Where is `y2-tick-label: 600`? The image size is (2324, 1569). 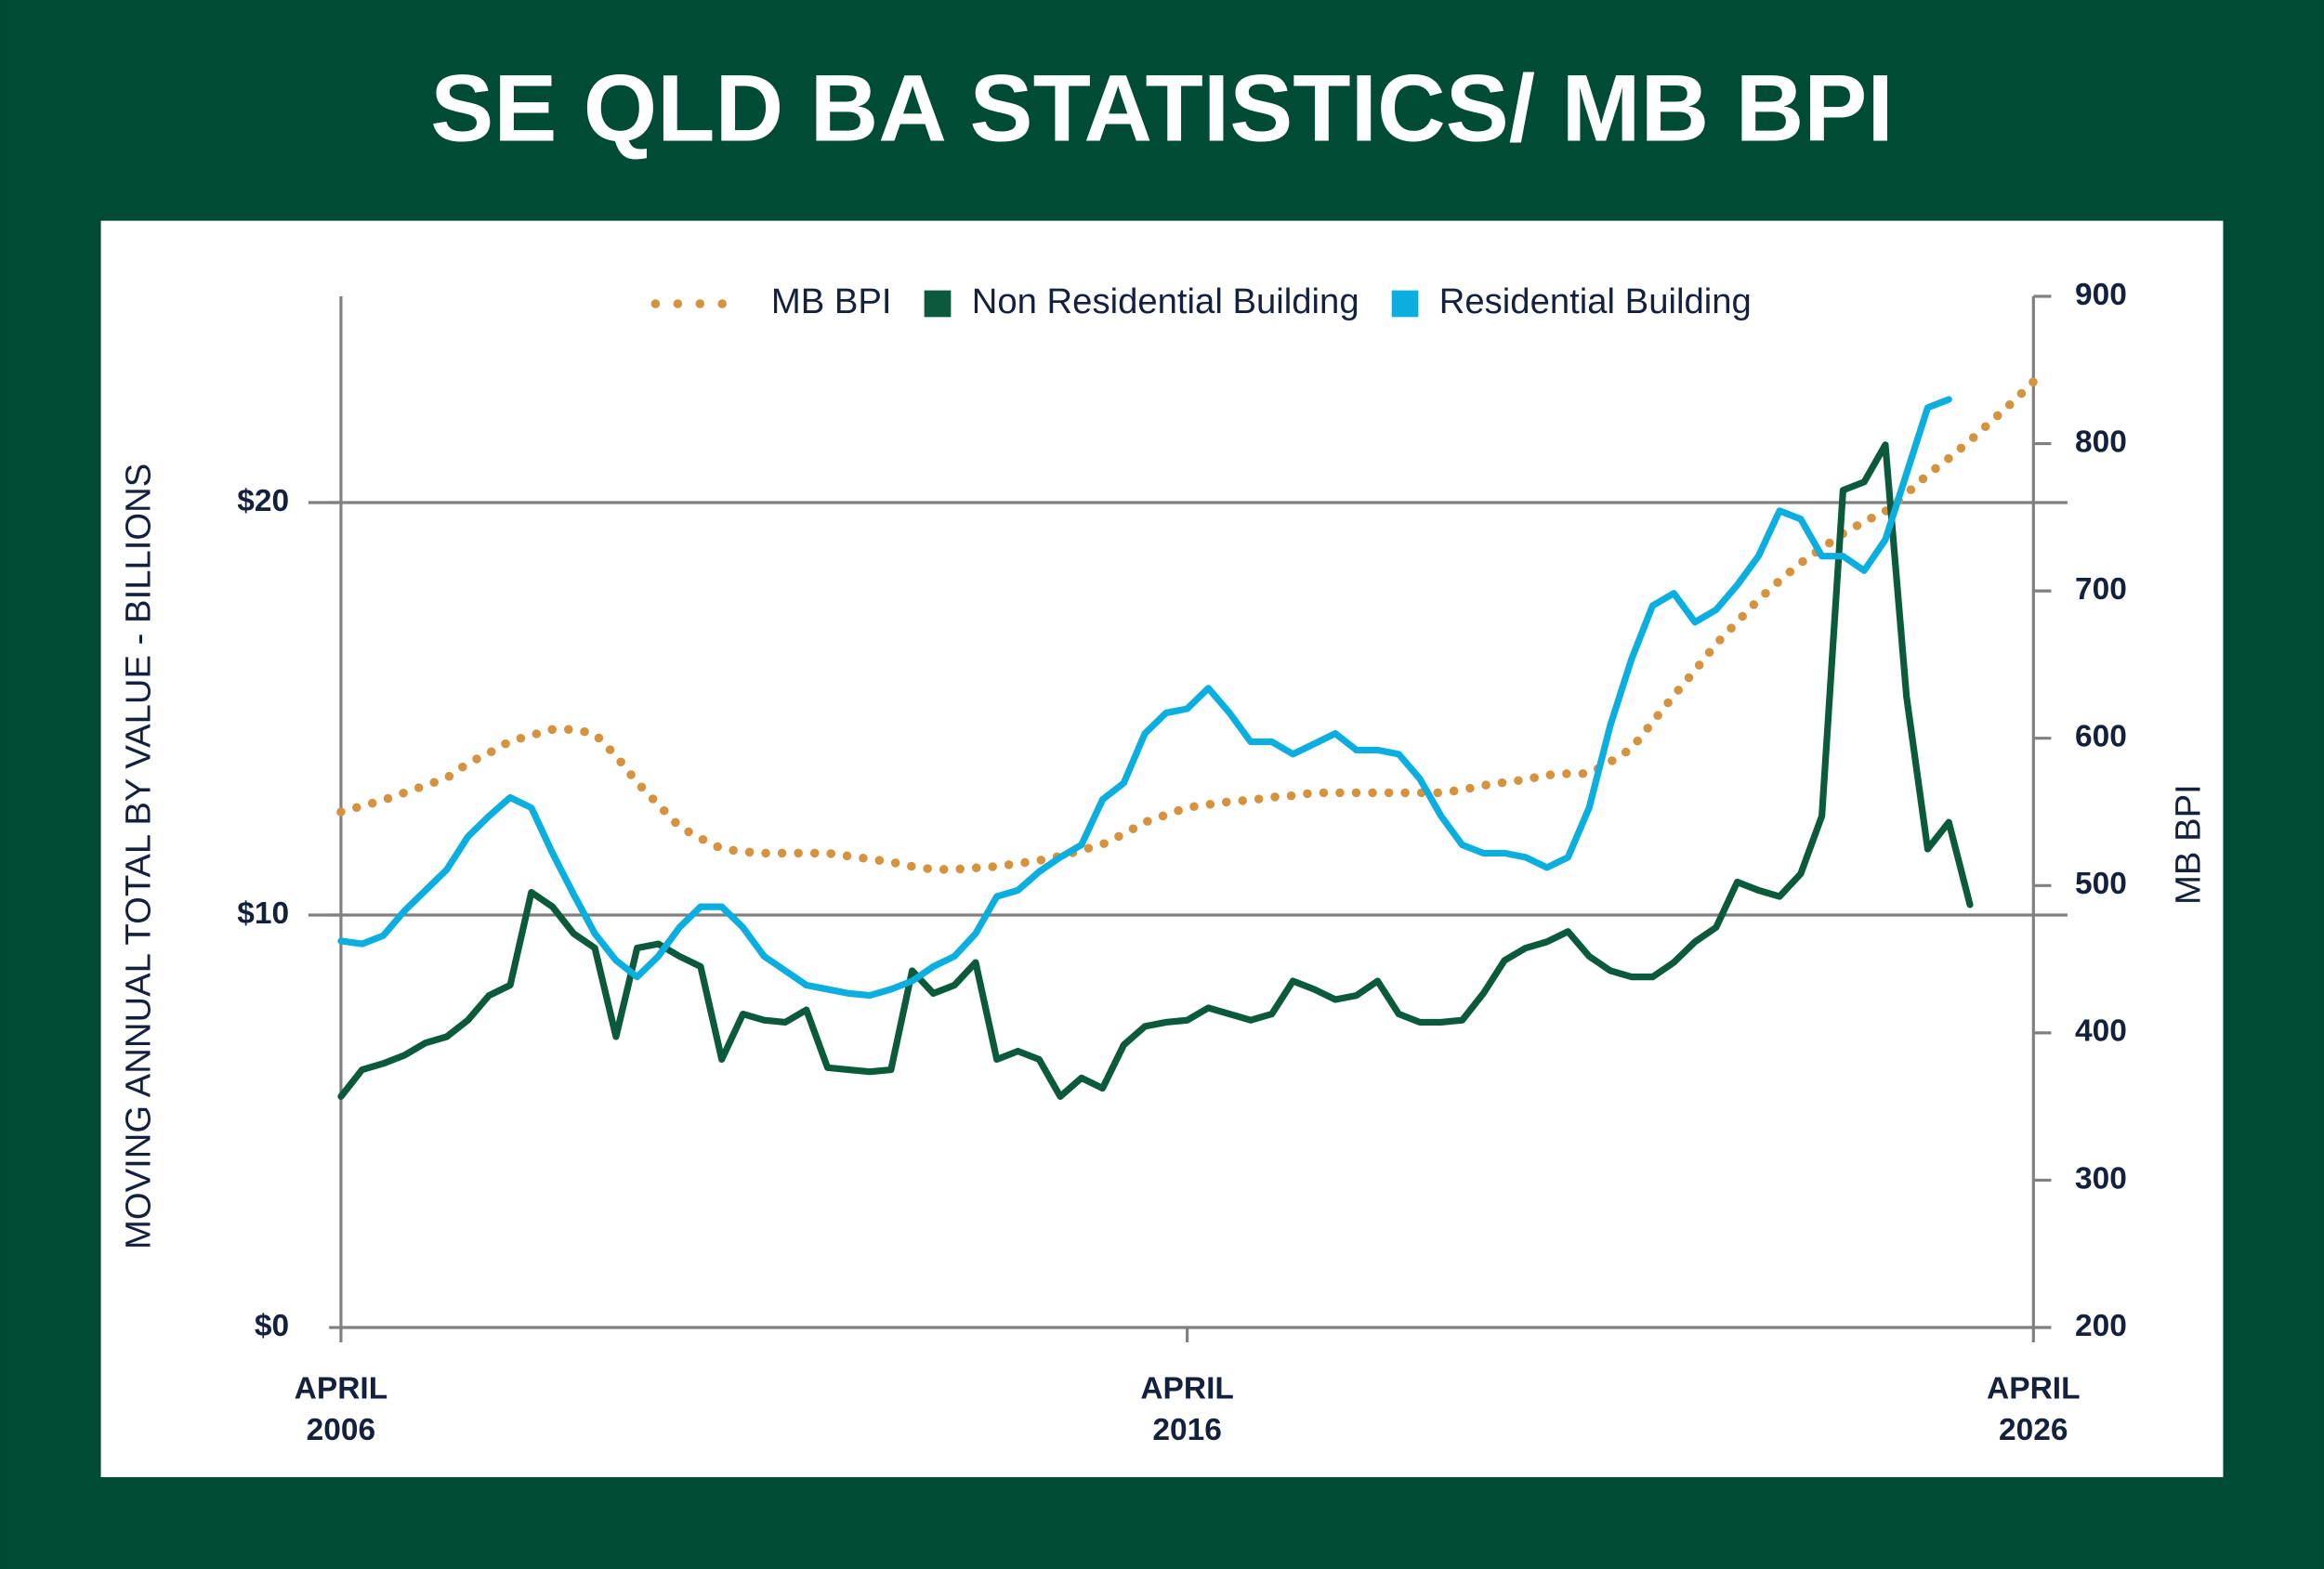
y2-tick-label: 600 is located at coordinates (2101, 737).